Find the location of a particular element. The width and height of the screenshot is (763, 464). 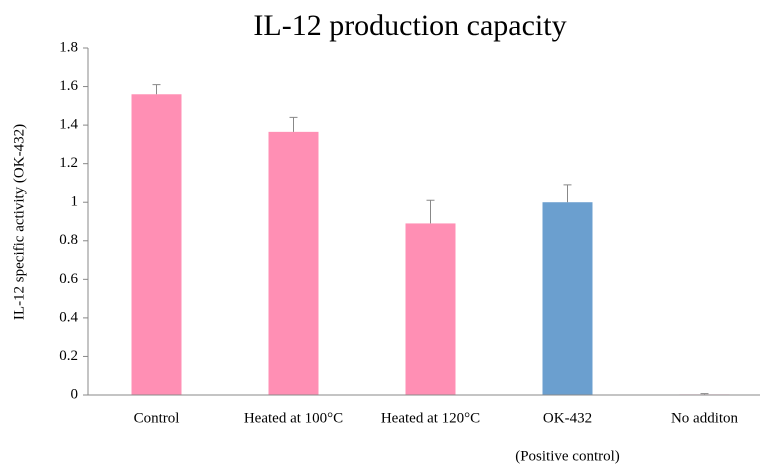

x-tick-label: No additon is located at coordinates (705, 418).